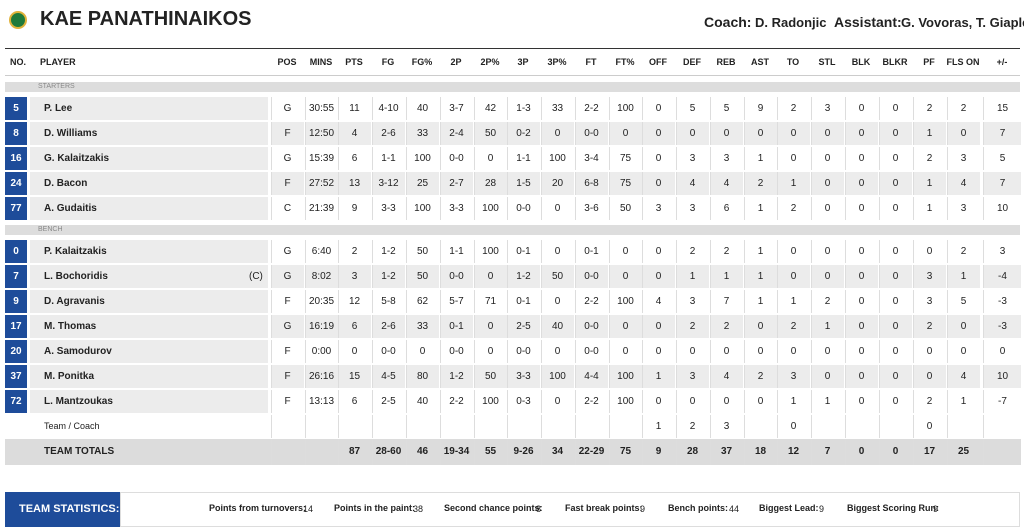  Describe the element at coordinates (523, 276) in the screenshot. I see `stat-cell: 1-2` at that location.